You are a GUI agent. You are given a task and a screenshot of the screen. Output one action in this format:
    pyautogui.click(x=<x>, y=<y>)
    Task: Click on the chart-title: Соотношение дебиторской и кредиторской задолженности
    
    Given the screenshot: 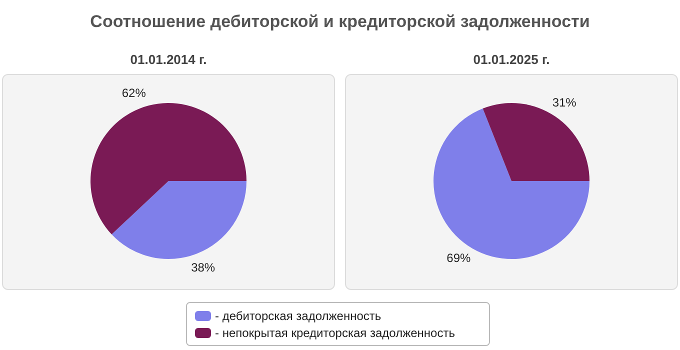 What is the action you would take?
    pyautogui.click(x=340, y=22)
    